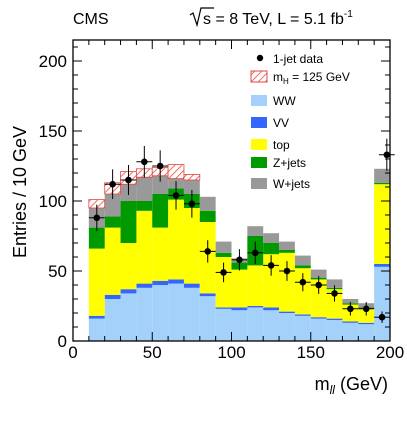 The height and width of the screenshot is (426, 407). Describe the element at coordinates (386, 154) in the screenshot. I see `data-point-overflow` at that location.